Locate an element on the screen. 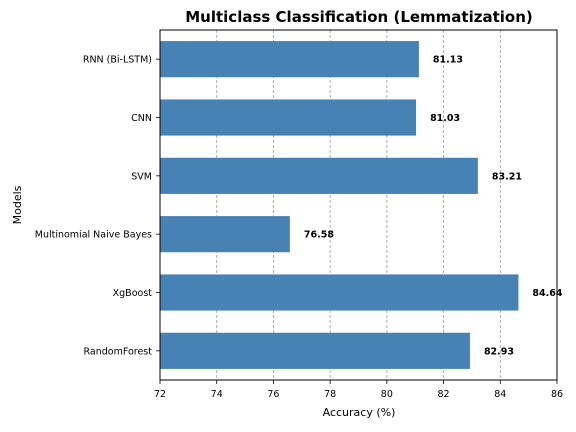  x-tick-label: 72 is located at coordinates (160, 394).